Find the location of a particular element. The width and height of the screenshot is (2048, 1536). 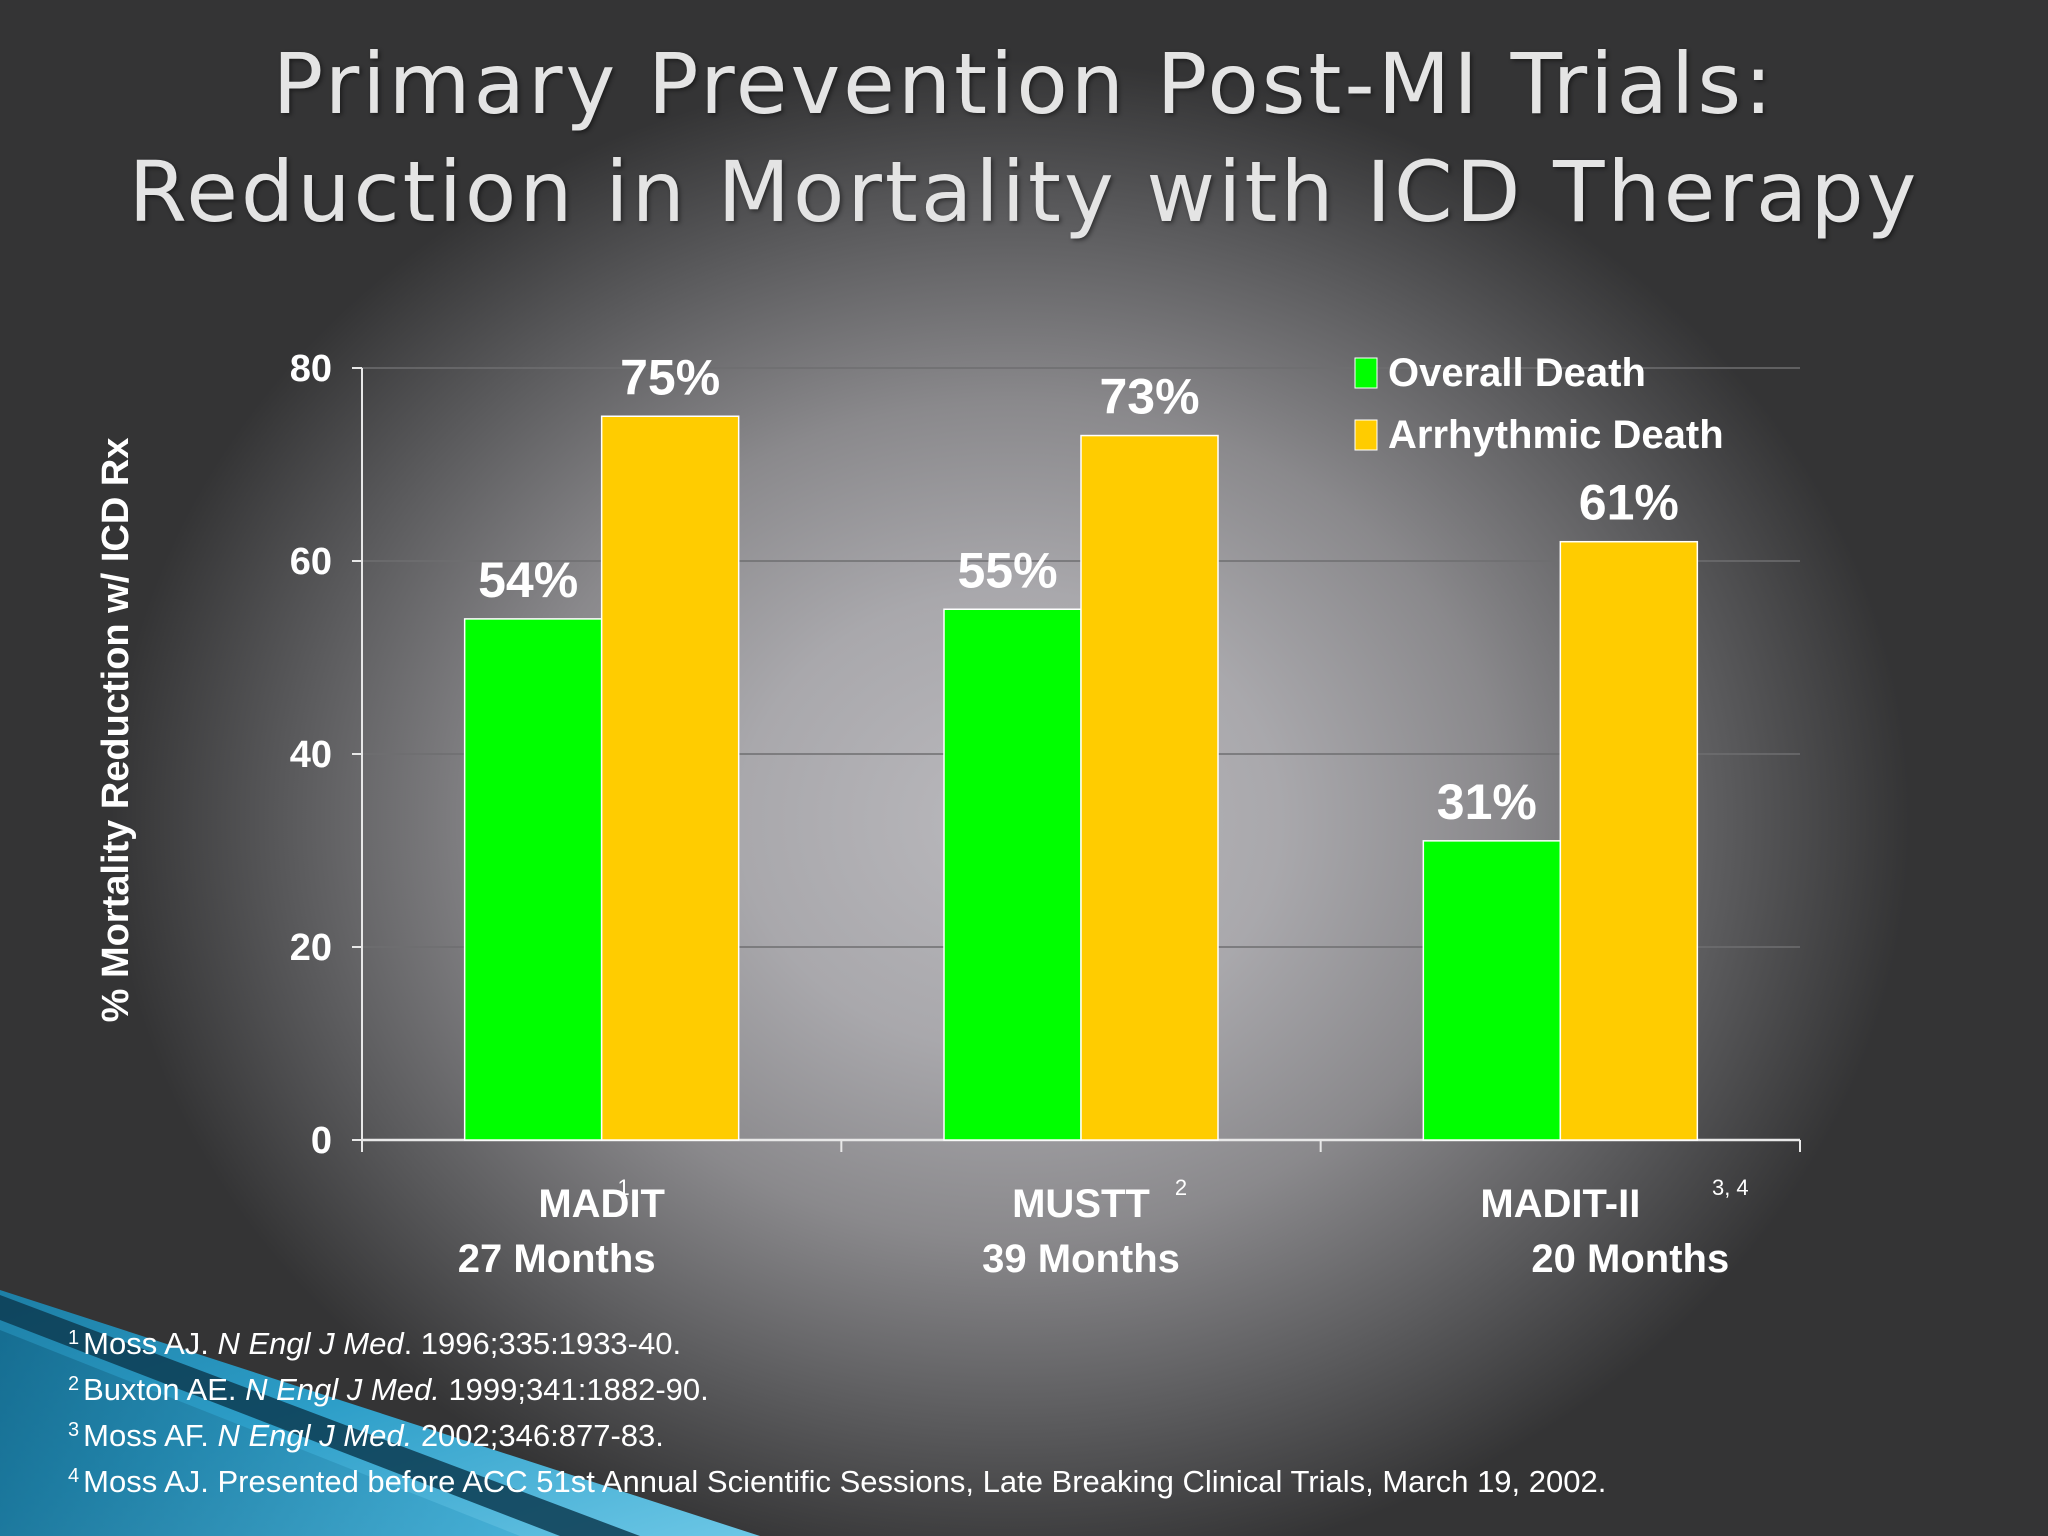

y-tick-label-20: 20 is located at coordinates (311, 948).